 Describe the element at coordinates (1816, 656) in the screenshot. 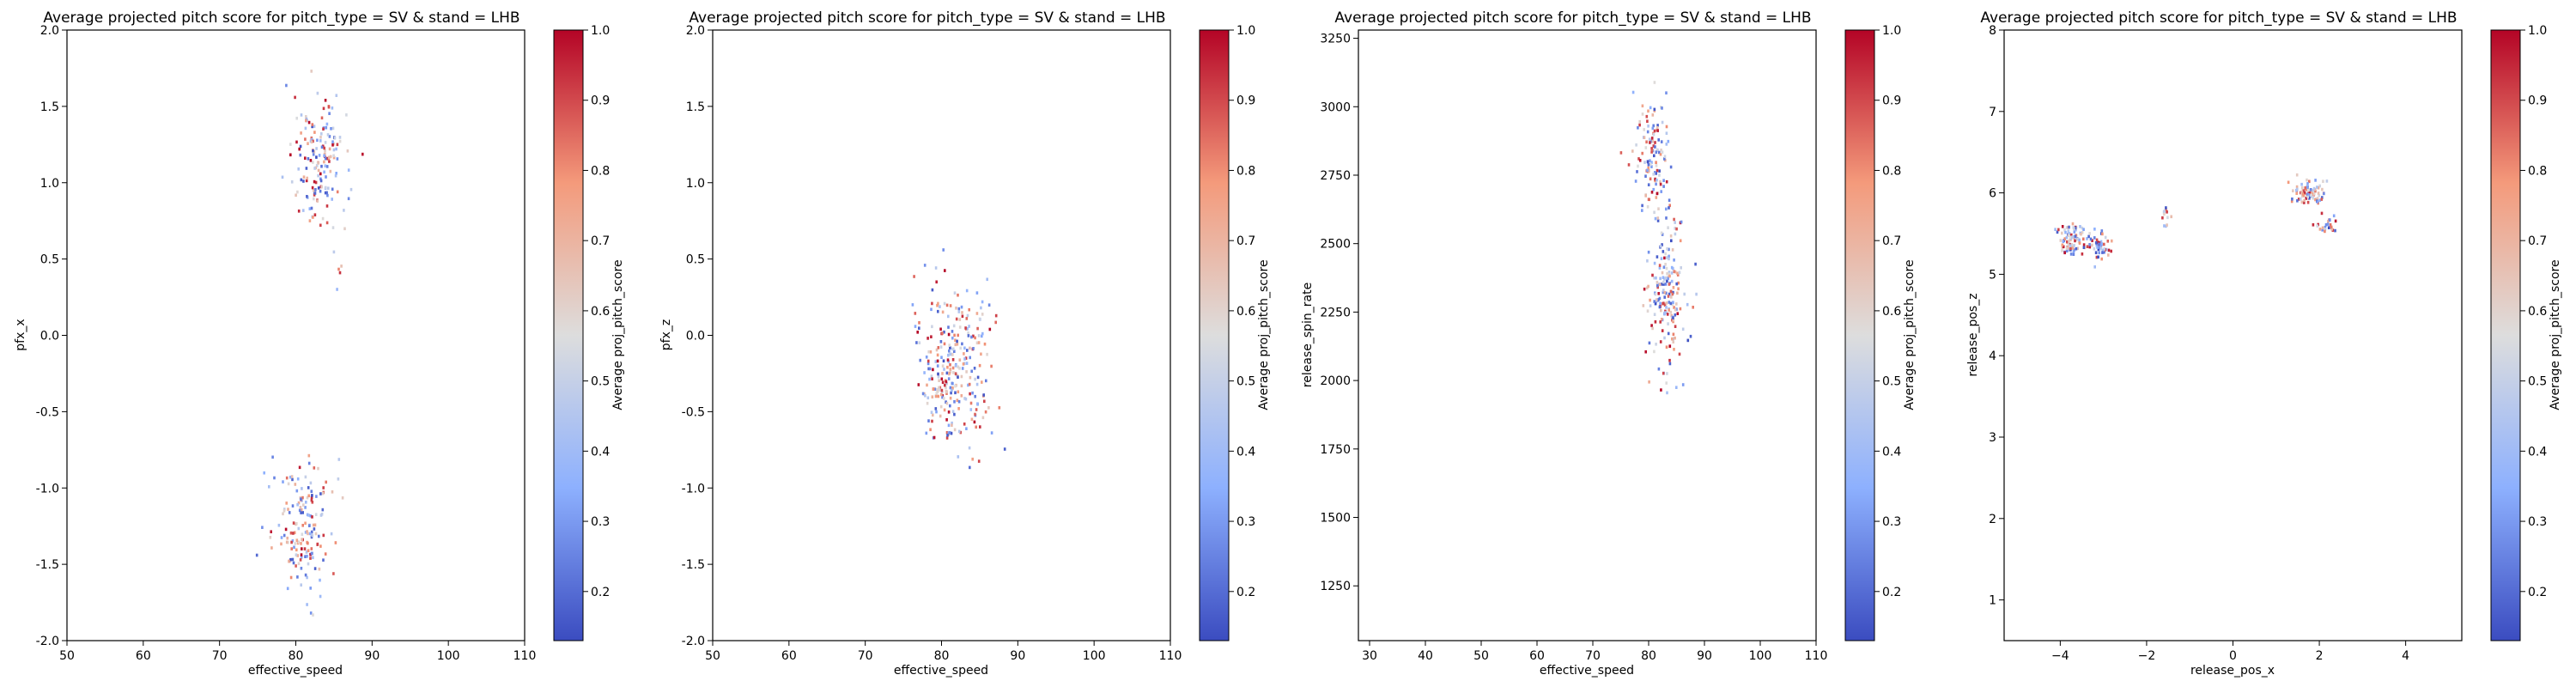

I see `x-tick-label: 110` at that location.